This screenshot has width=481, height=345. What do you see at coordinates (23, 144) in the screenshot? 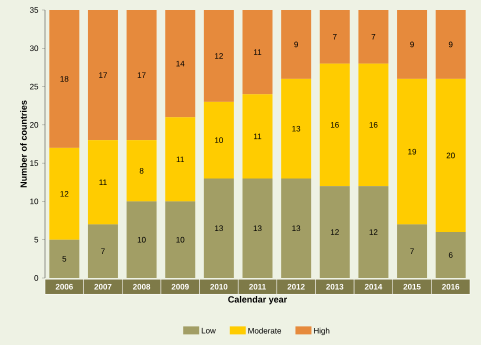
I see `y-axis-title: Number of countries` at bounding box center [23, 144].